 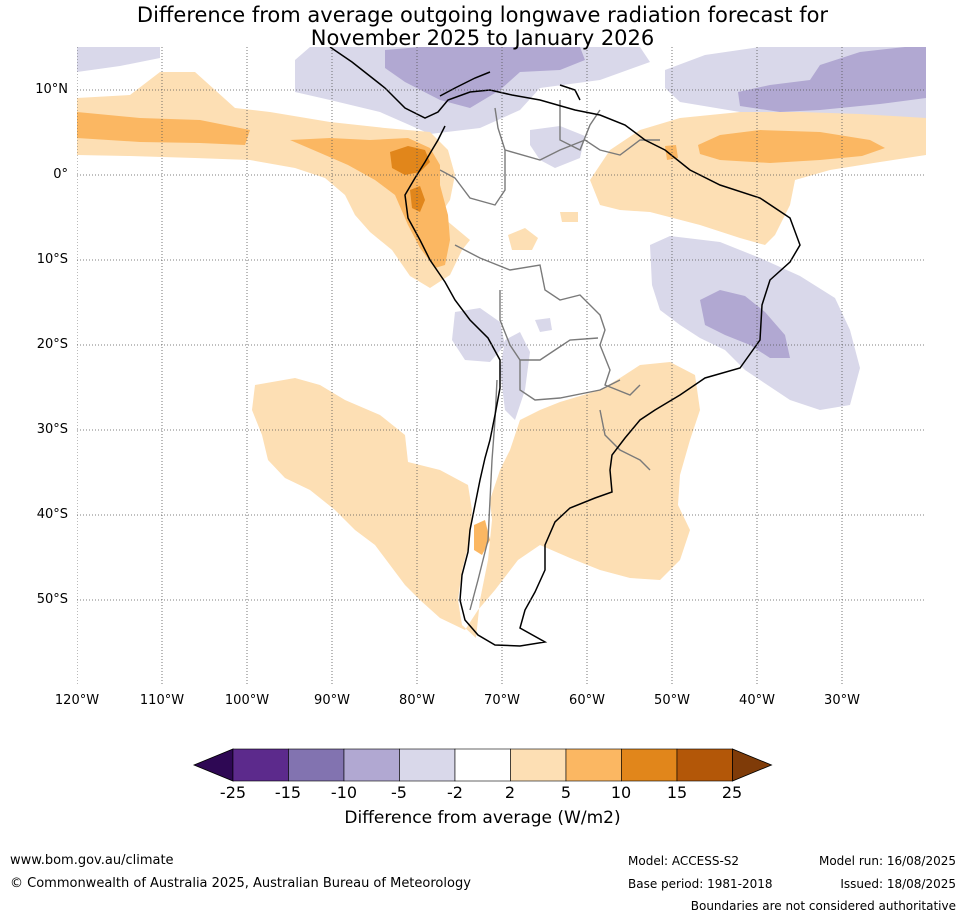 What do you see at coordinates (77, 700) in the screenshot?
I see `lon-label: 120°W` at bounding box center [77, 700].